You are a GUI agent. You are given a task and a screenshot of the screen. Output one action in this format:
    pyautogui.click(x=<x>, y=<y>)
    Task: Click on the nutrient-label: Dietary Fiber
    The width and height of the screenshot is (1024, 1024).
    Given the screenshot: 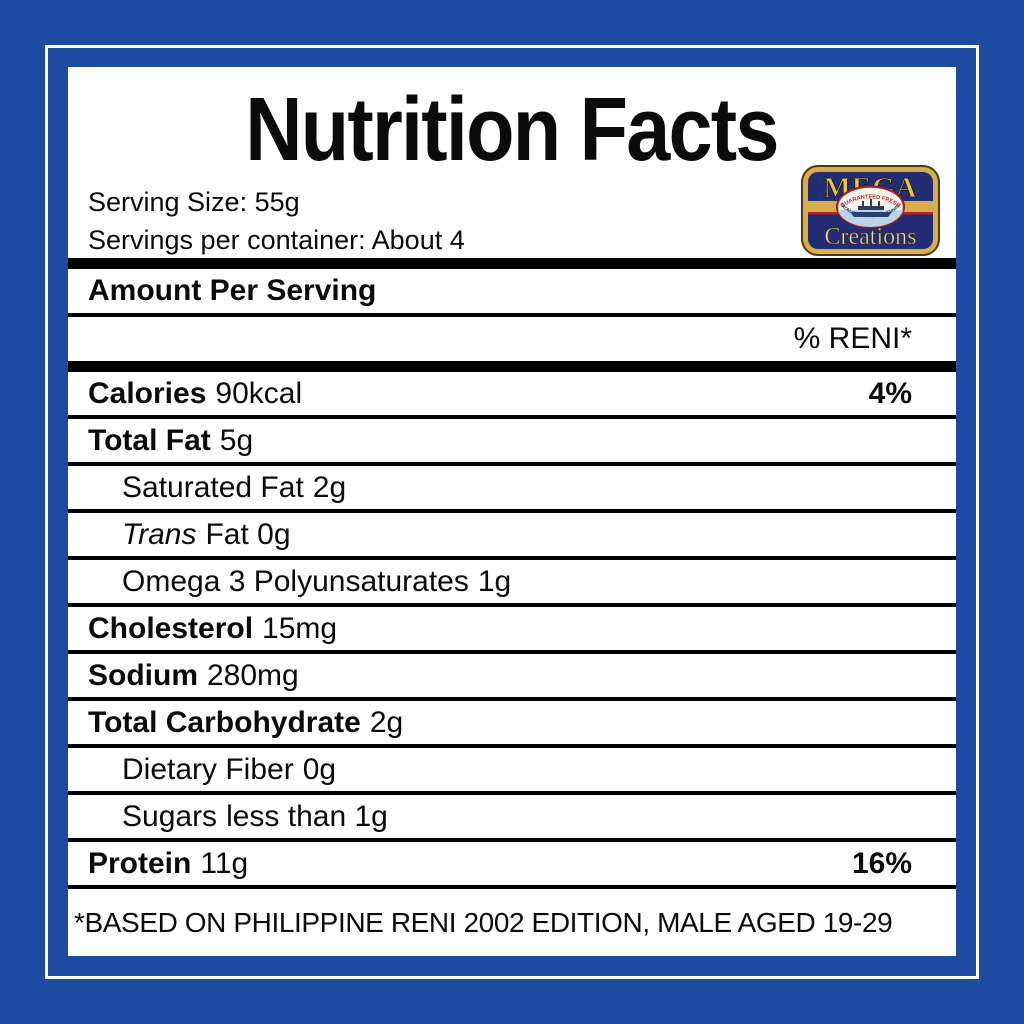 What is the action you would take?
    pyautogui.click(x=208, y=769)
    